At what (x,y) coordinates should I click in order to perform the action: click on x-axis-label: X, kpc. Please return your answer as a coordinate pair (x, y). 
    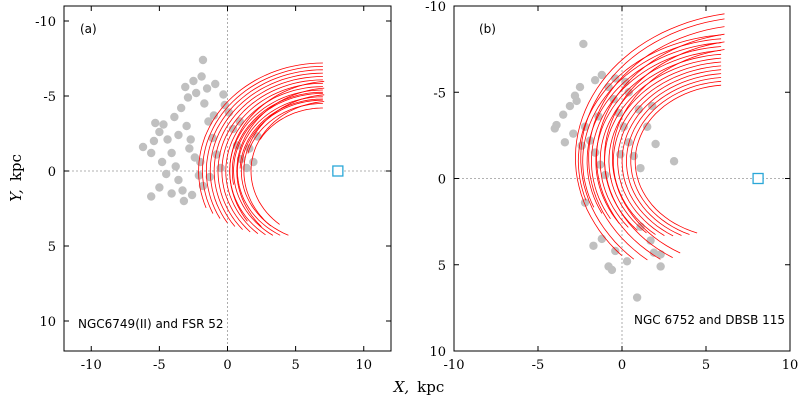
    Looking at the image, I should click on (419, 387).